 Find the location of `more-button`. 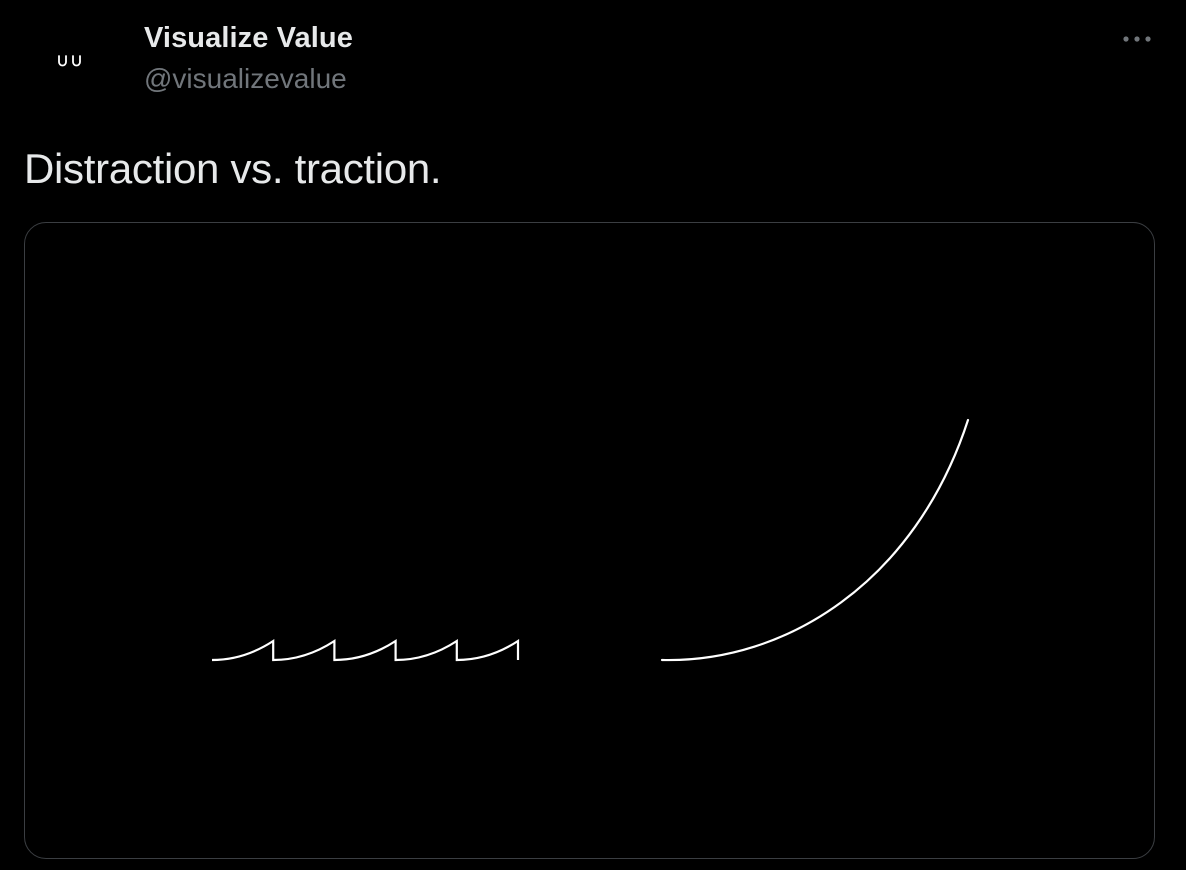

more-button is located at coordinates (1137, 39).